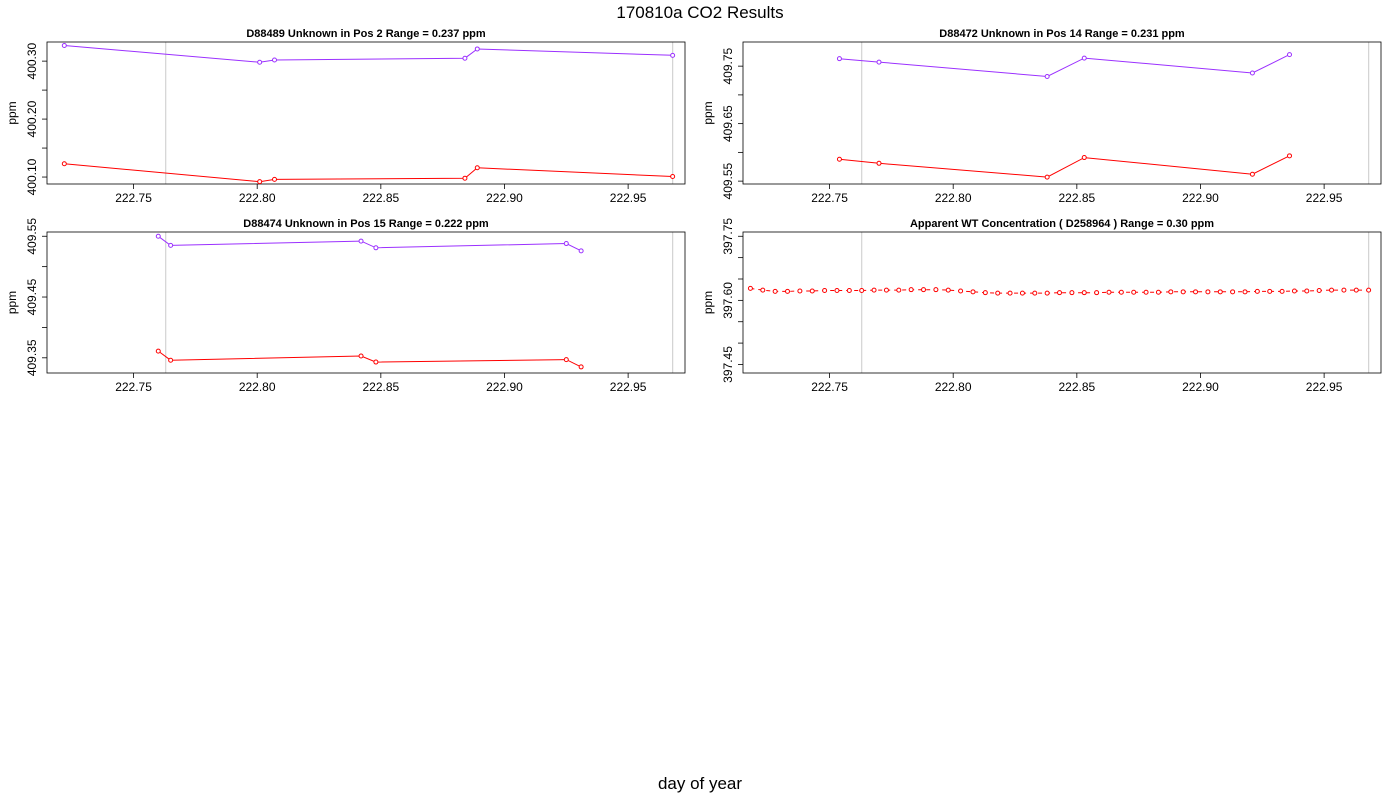  Describe the element at coordinates (32, 176) in the screenshot. I see `y-tick-label: 400.10` at that location.